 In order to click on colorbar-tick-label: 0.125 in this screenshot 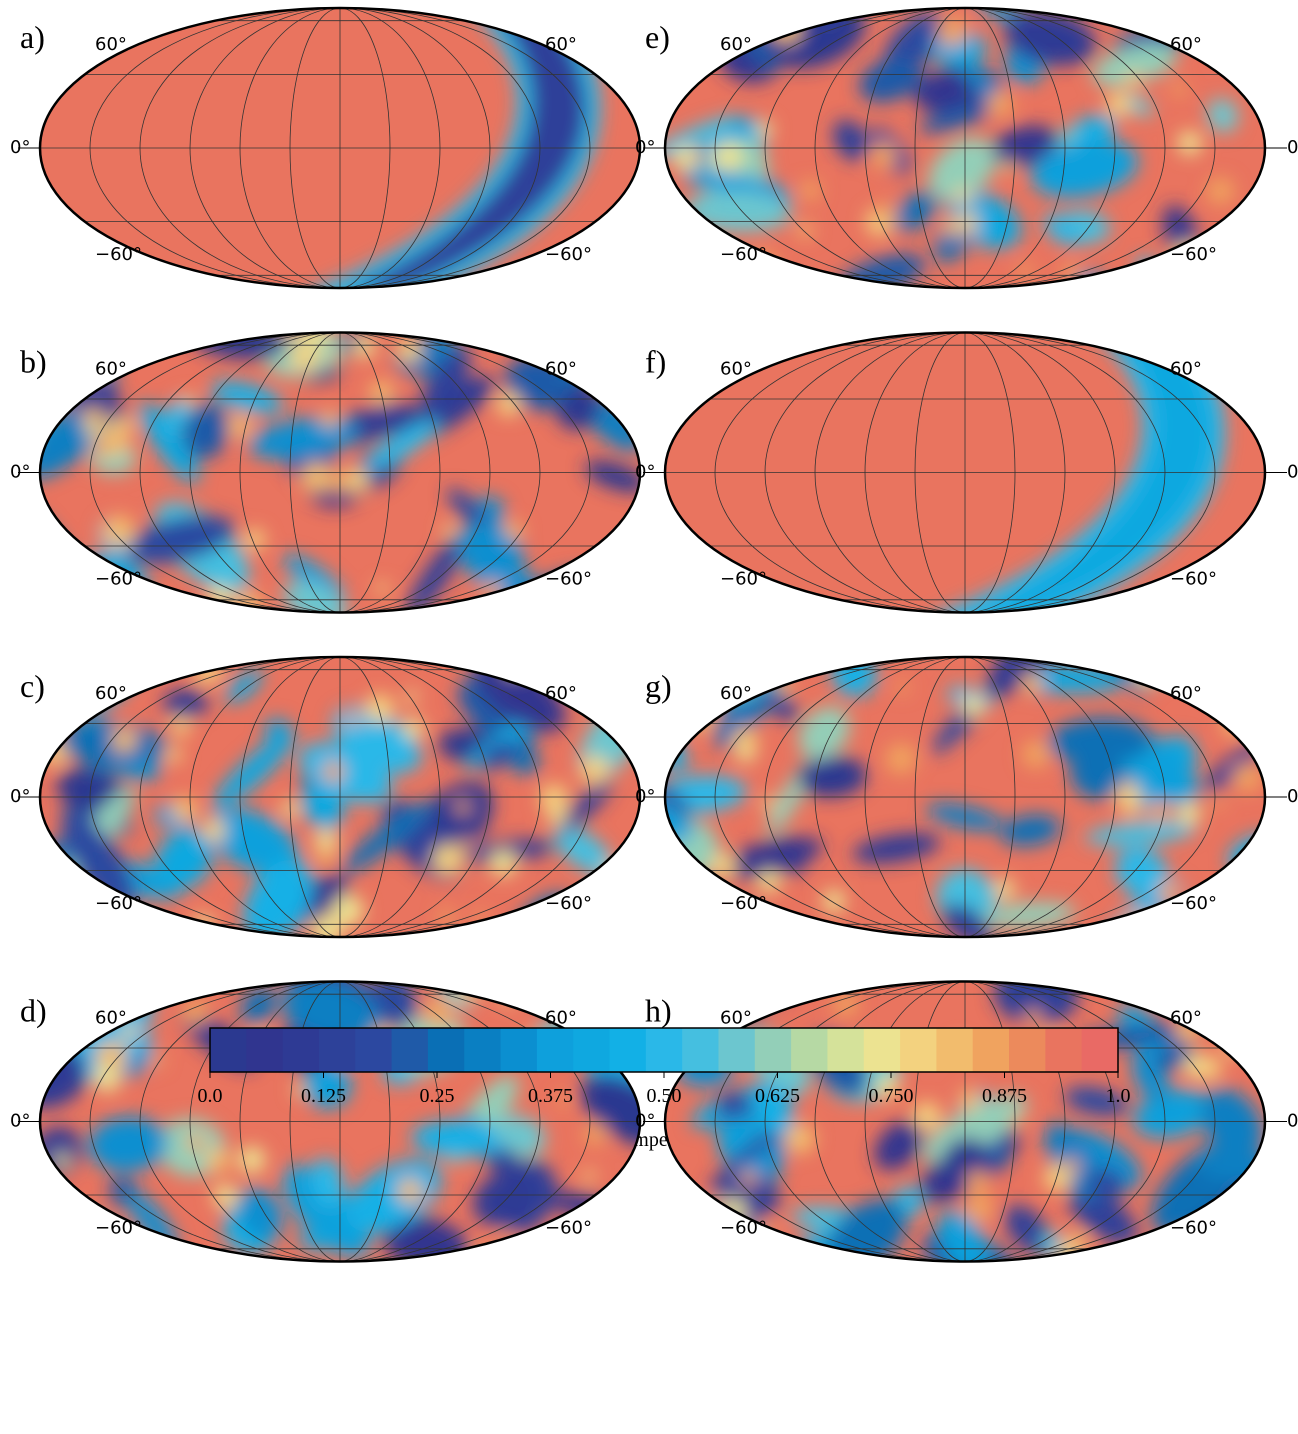, I will do `click(323, 1096)`.